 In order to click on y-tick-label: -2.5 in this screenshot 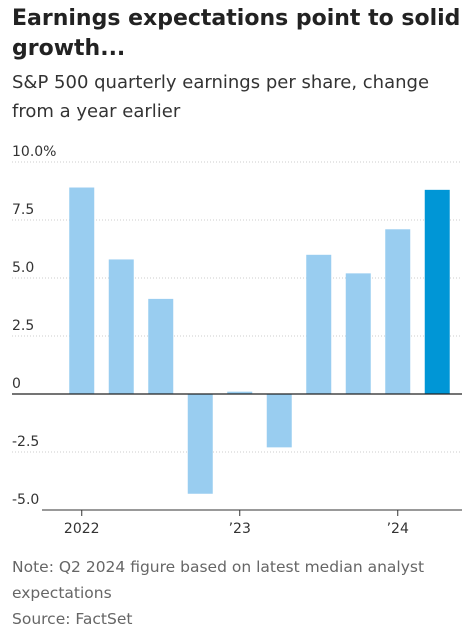, I will do `click(25, 442)`.